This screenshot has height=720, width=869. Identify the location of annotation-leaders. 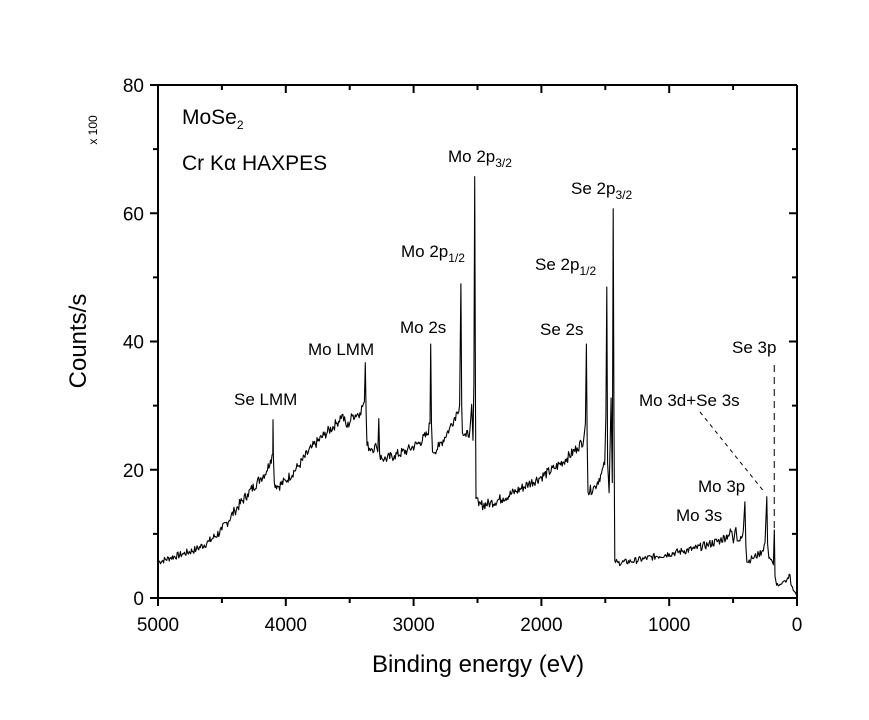
(737, 449).